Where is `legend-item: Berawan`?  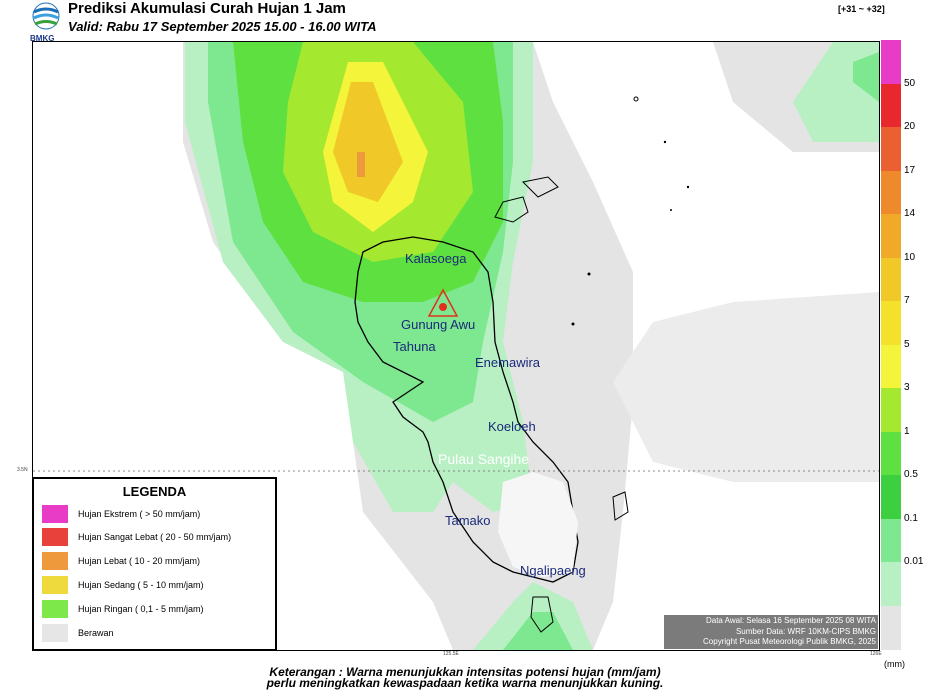
legend-item: Berawan is located at coordinates (78, 633).